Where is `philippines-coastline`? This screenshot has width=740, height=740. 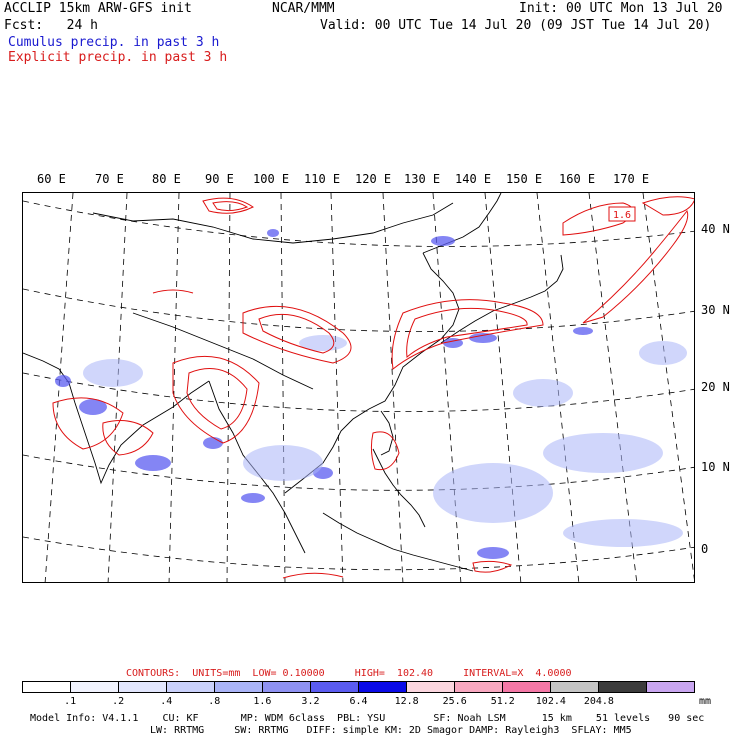
philippines-coastline is located at coordinates (399, 488).